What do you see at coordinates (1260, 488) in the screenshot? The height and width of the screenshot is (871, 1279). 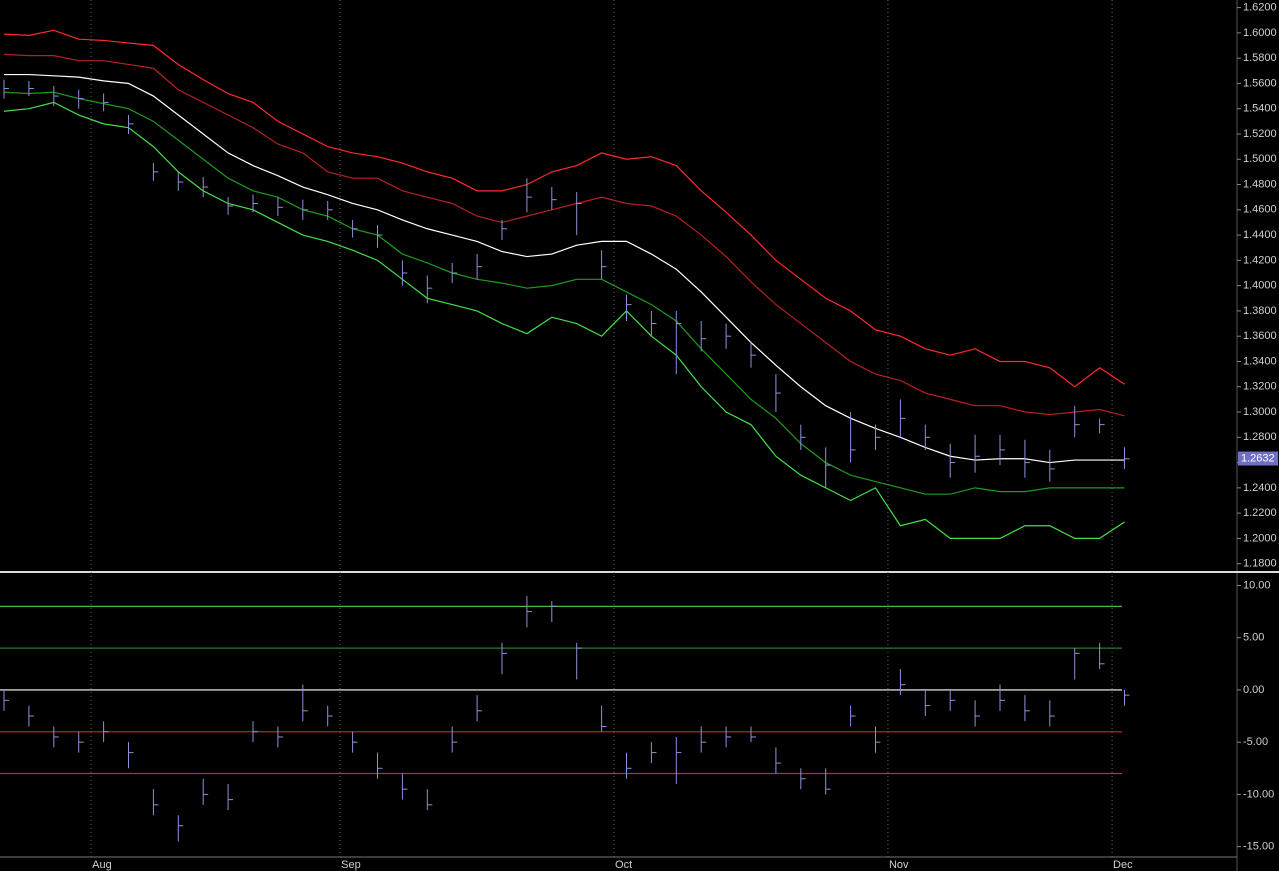 I see `y-tick-label: 1.2400` at bounding box center [1260, 488].